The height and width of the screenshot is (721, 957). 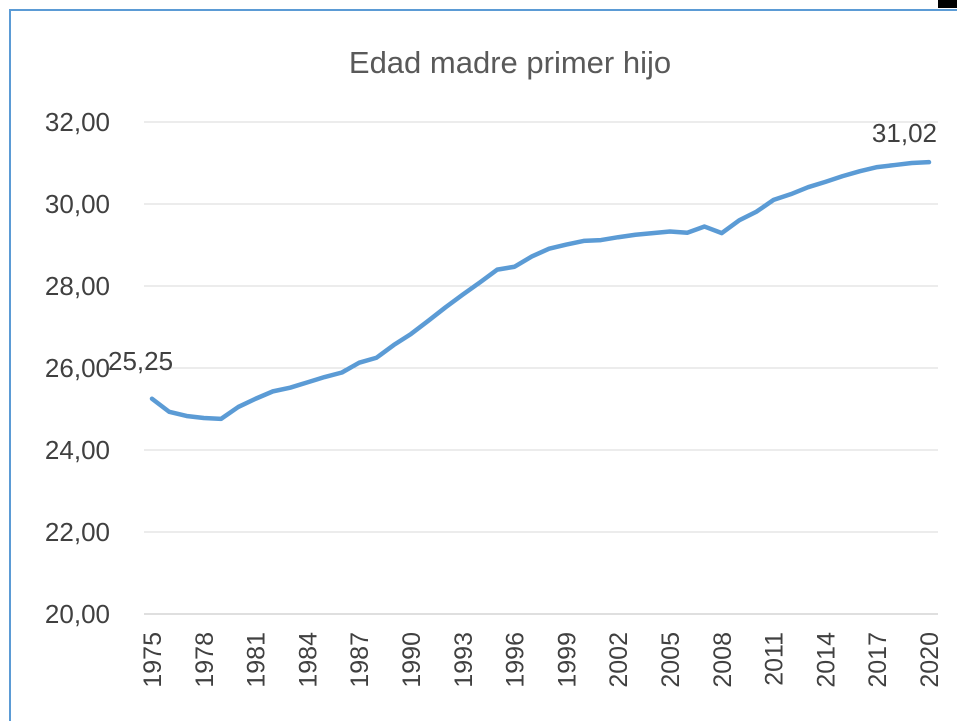 I want to click on data-label: 31,02, so click(x=904, y=133).